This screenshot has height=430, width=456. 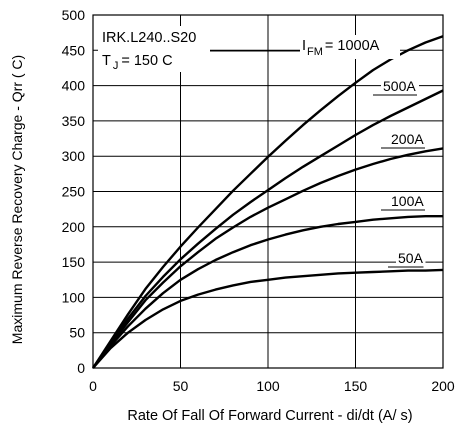 What do you see at coordinates (149, 38) in the screenshot?
I see `device-label: IRK.L240..S20` at bounding box center [149, 38].